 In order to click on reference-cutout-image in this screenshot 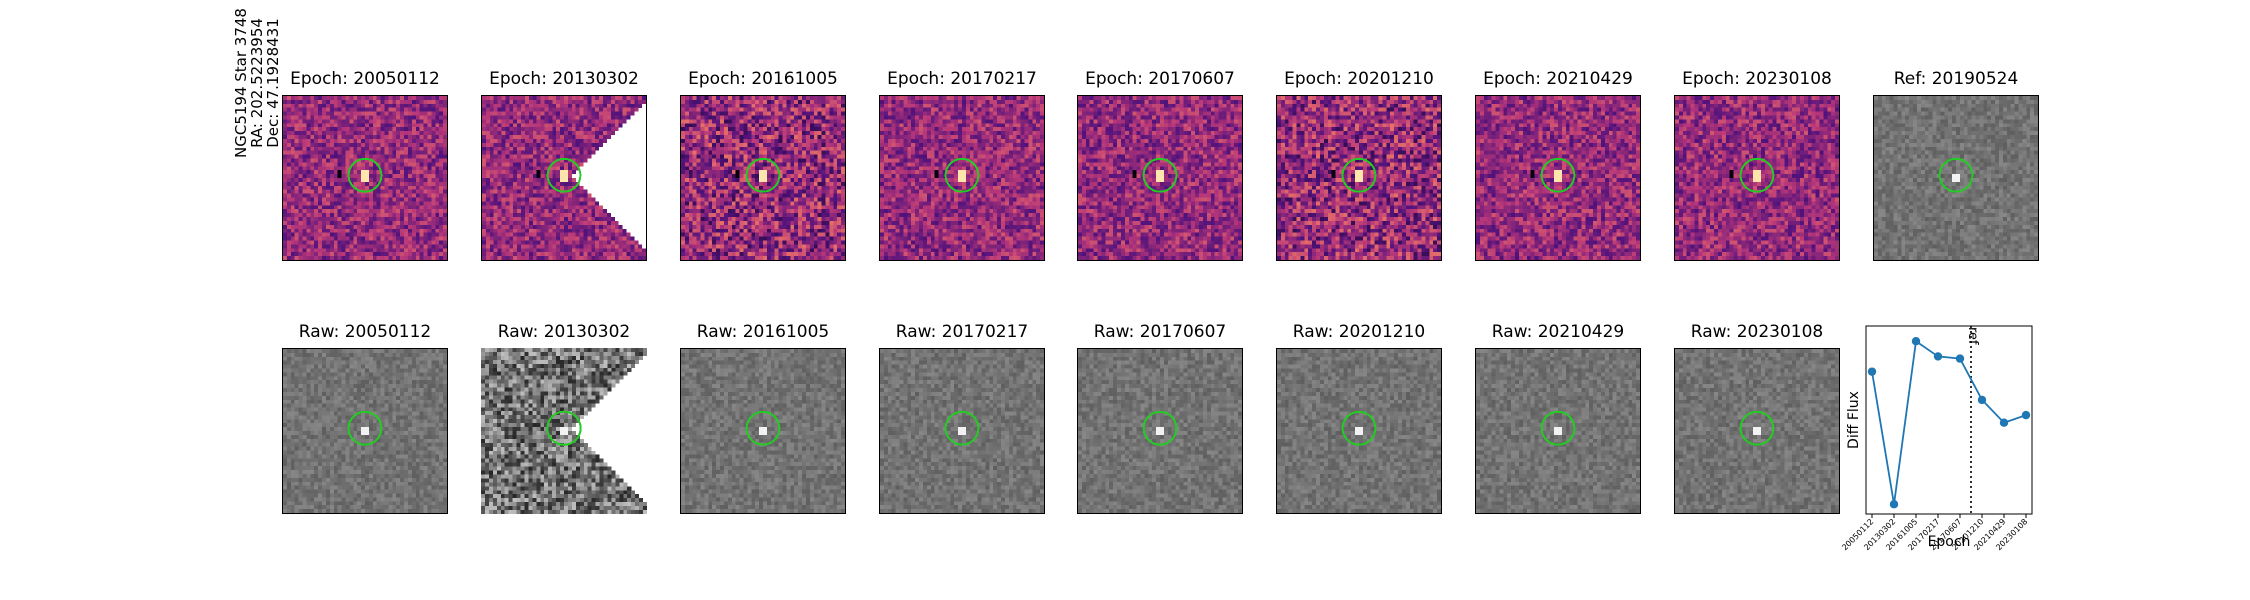, I will do `click(1956, 178)`.